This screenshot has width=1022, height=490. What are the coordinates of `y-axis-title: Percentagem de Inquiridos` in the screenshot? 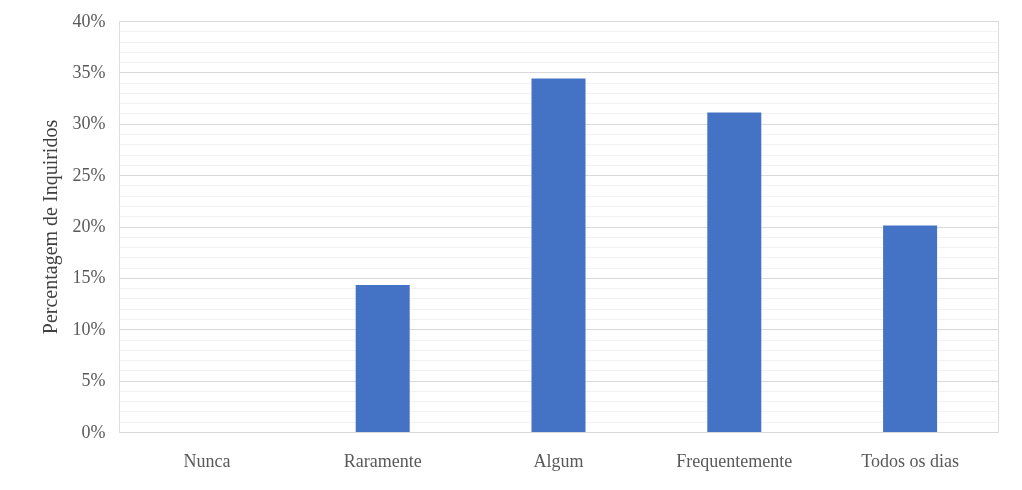 It's located at (50, 227).